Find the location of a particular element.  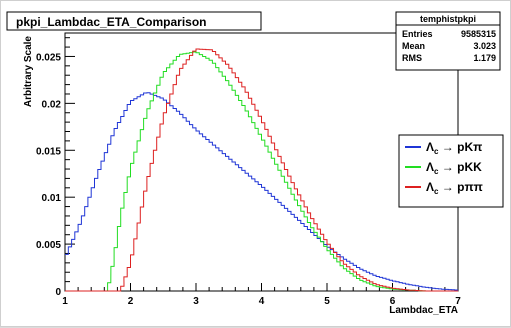

legend-entry: Λc → pππ is located at coordinates (454, 188).